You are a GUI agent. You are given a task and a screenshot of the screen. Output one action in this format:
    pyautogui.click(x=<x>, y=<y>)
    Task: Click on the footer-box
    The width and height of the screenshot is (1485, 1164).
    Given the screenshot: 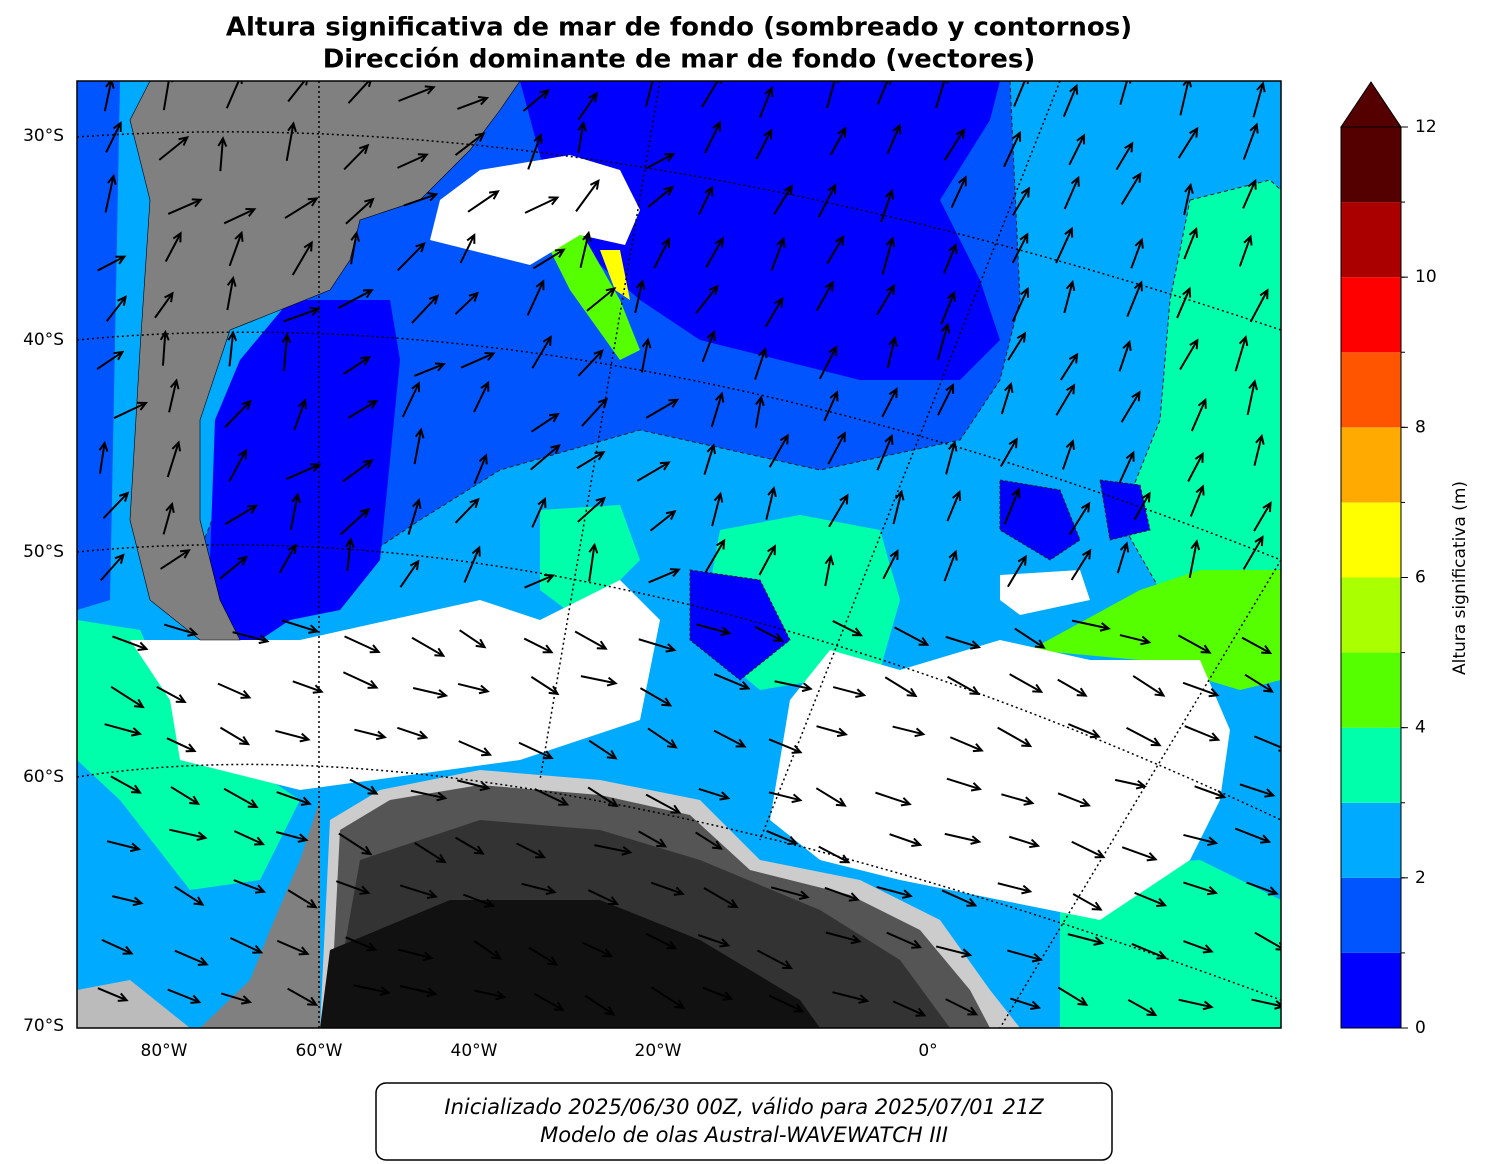 What is the action you would take?
    pyautogui.click(x=744, y=1121)
    